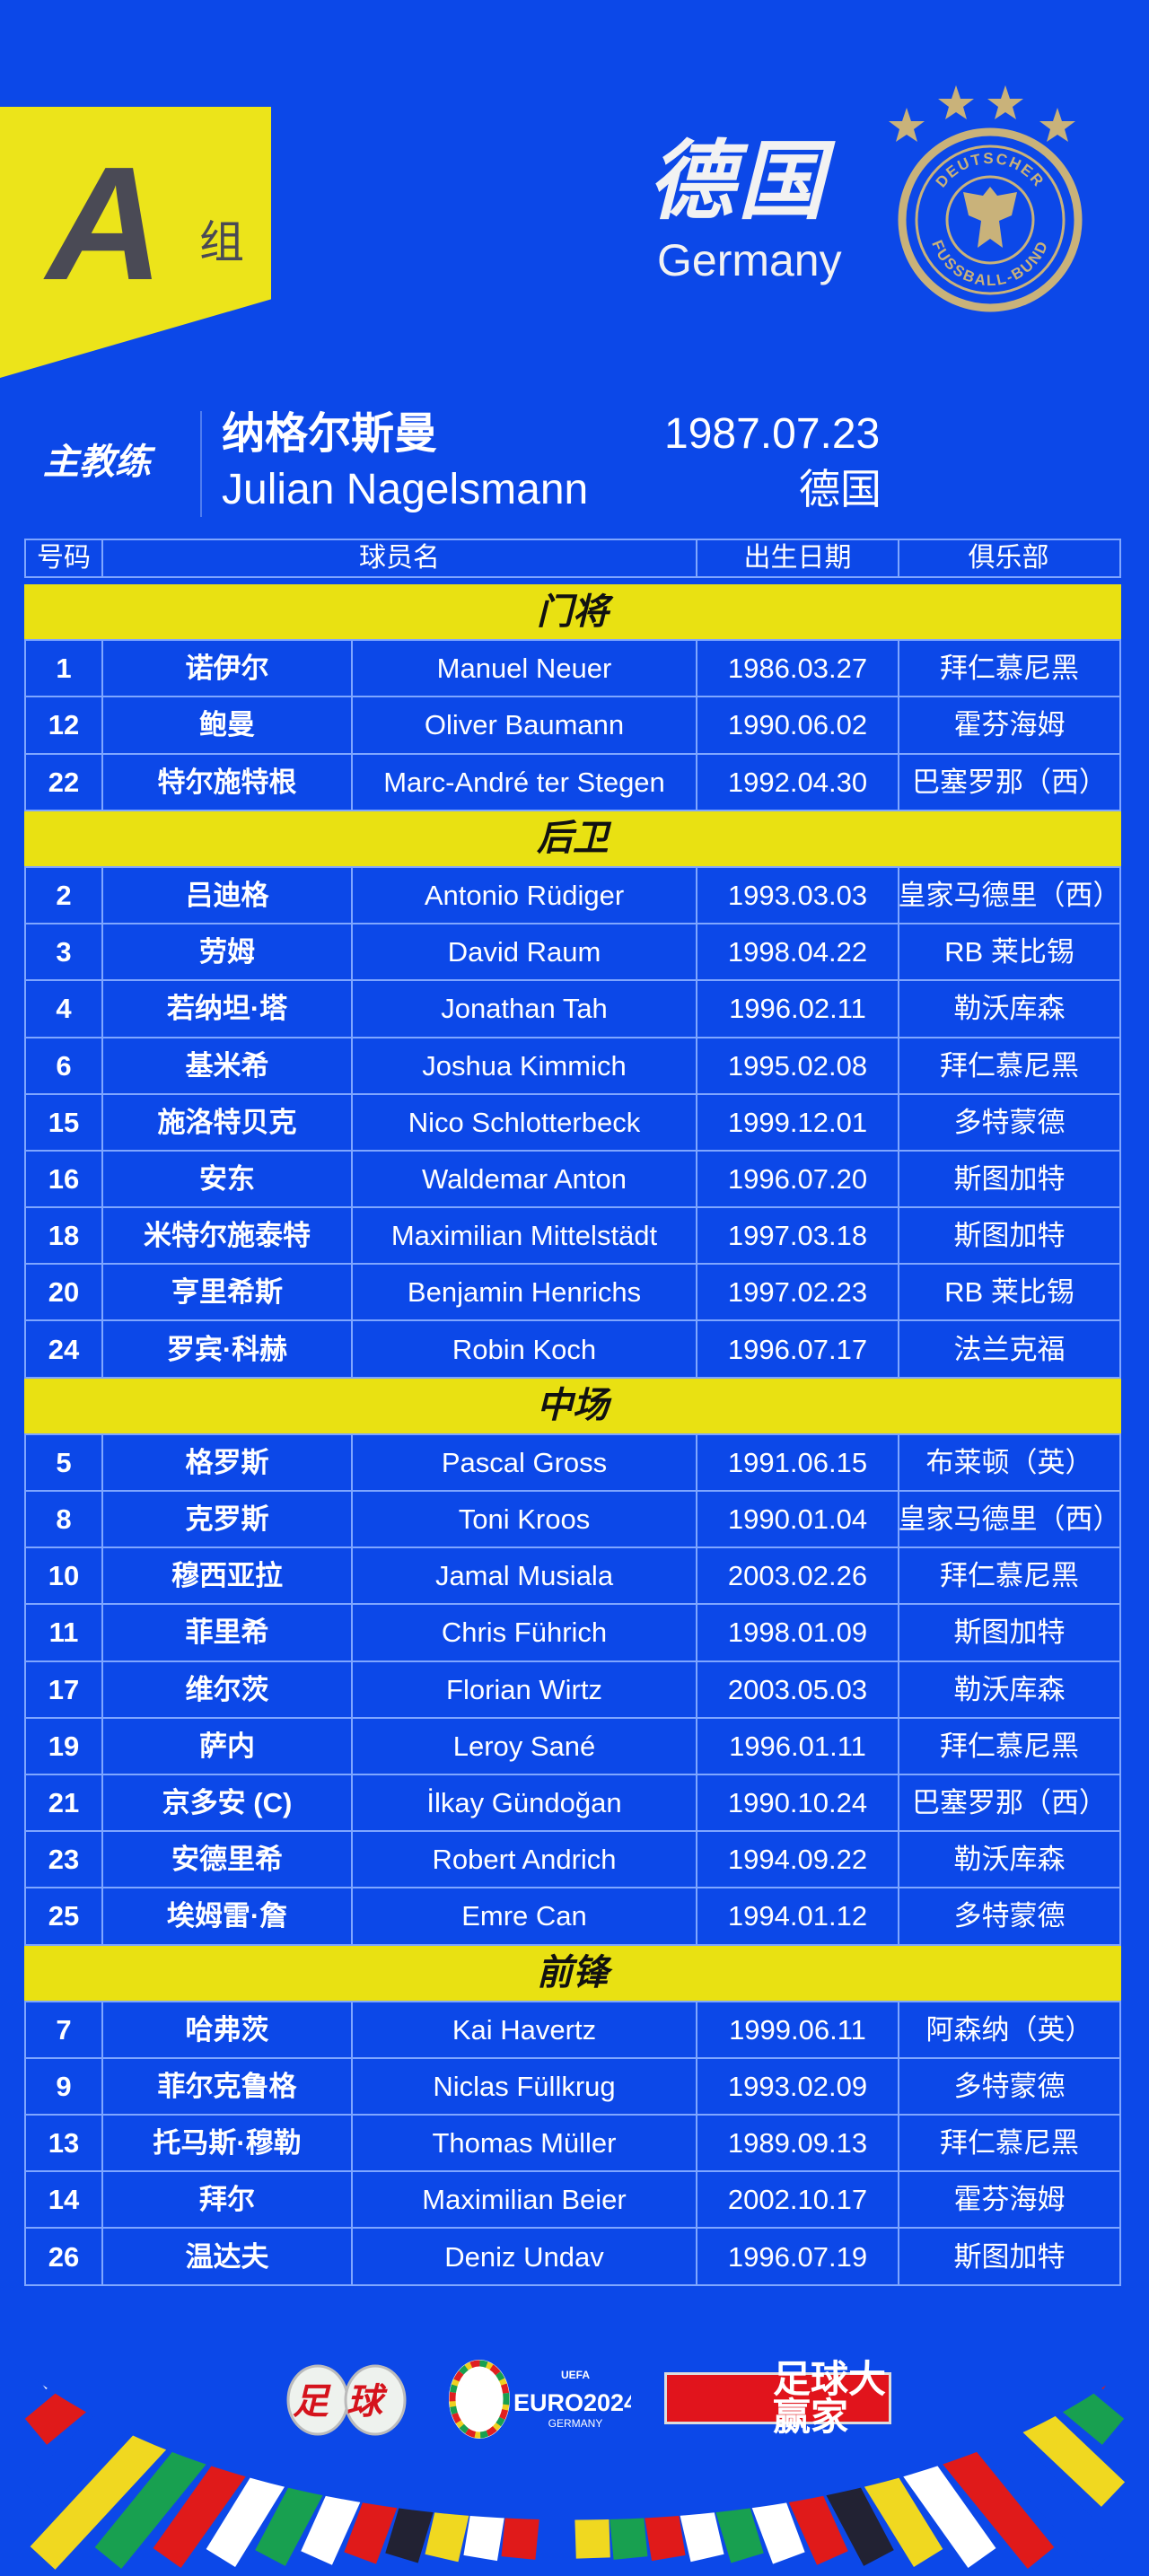 Image resolution: width=1149 pixels, height=2576 pixels. Describe the element at coordinates (572, 839) in the screenshot. I see `section-header: 后卫` at that location.